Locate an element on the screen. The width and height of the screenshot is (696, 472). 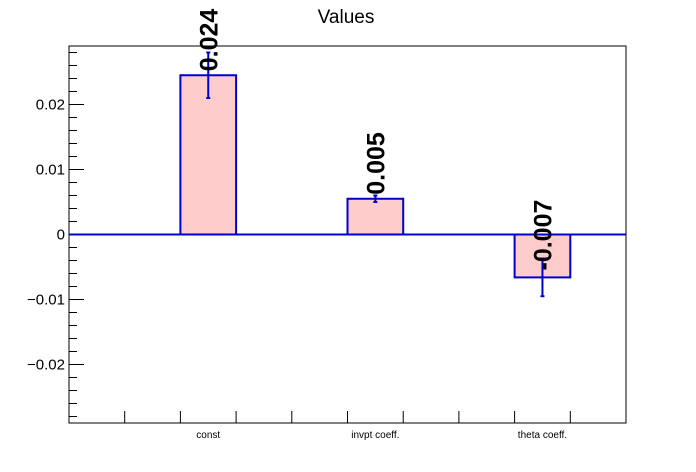
x-tick-label-1: invpt coeff. is located at coordinates (375, 435).